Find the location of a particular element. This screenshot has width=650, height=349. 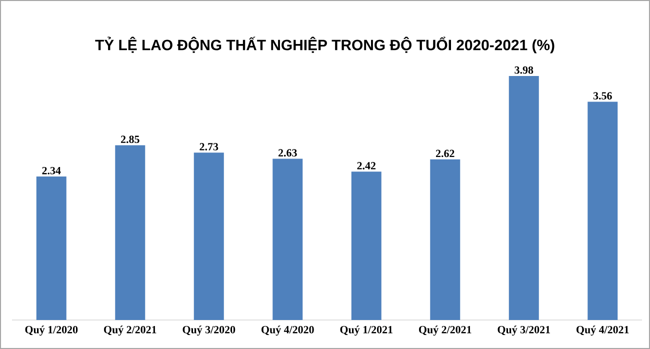

data-label: 2.85 is located at coordinates (130, 140).